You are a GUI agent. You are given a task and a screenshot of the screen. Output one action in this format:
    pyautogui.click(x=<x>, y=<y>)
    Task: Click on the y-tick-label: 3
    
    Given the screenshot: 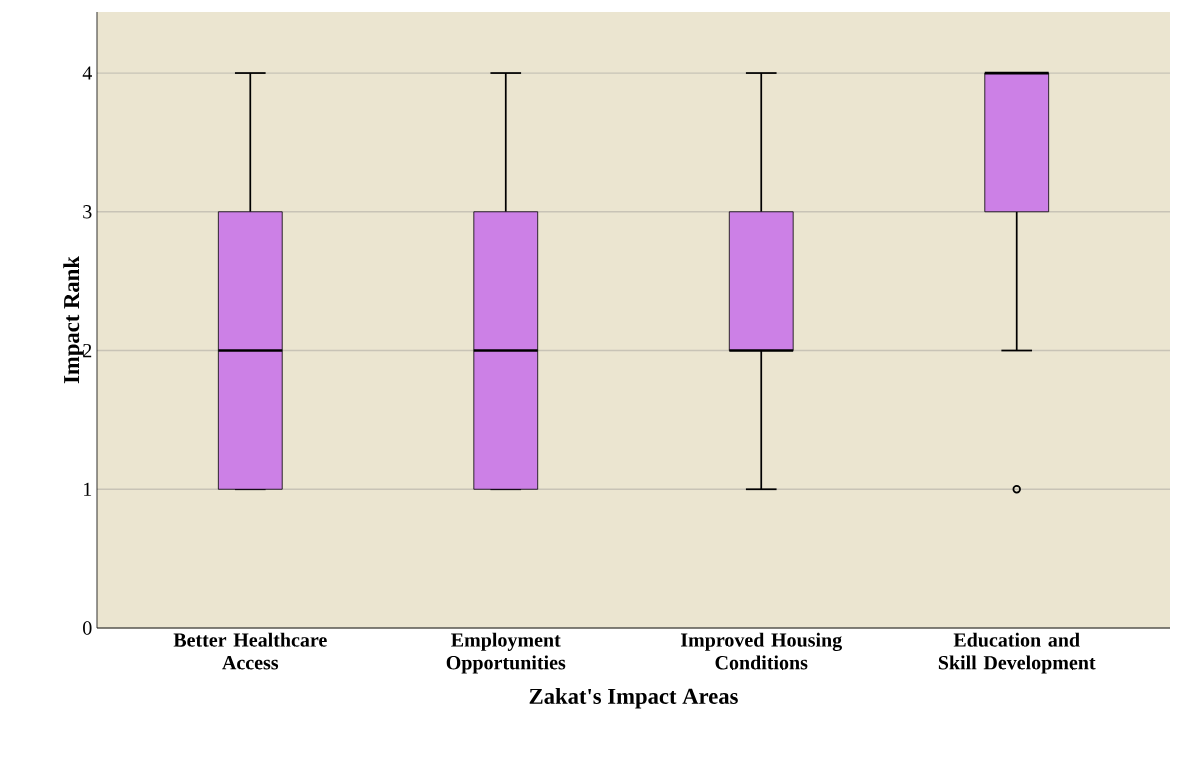 What is the action you would take?
    pyautogui.click(x=87, y=212)
    